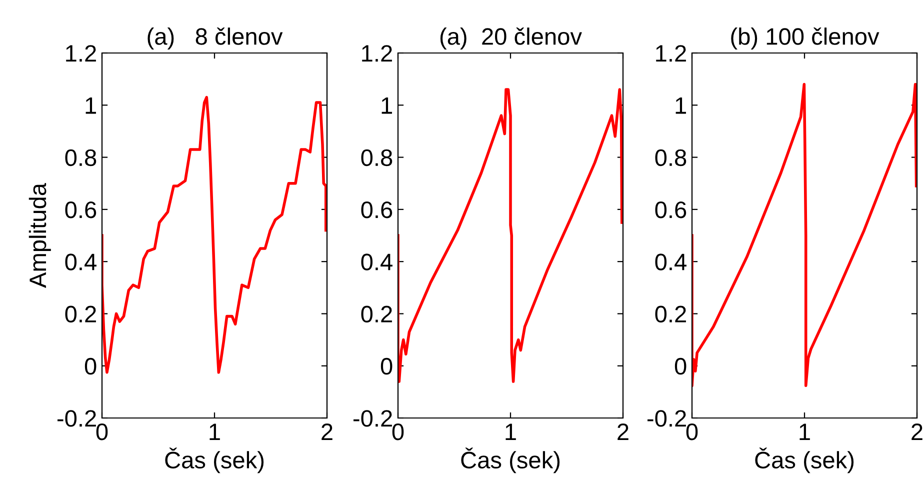 Image resolution: width=924 pixels, height=486 pixels. Describe the element at coordinates (511, 38) in the screenshot. I see `chart-title: (a) 20 členov` at that location.